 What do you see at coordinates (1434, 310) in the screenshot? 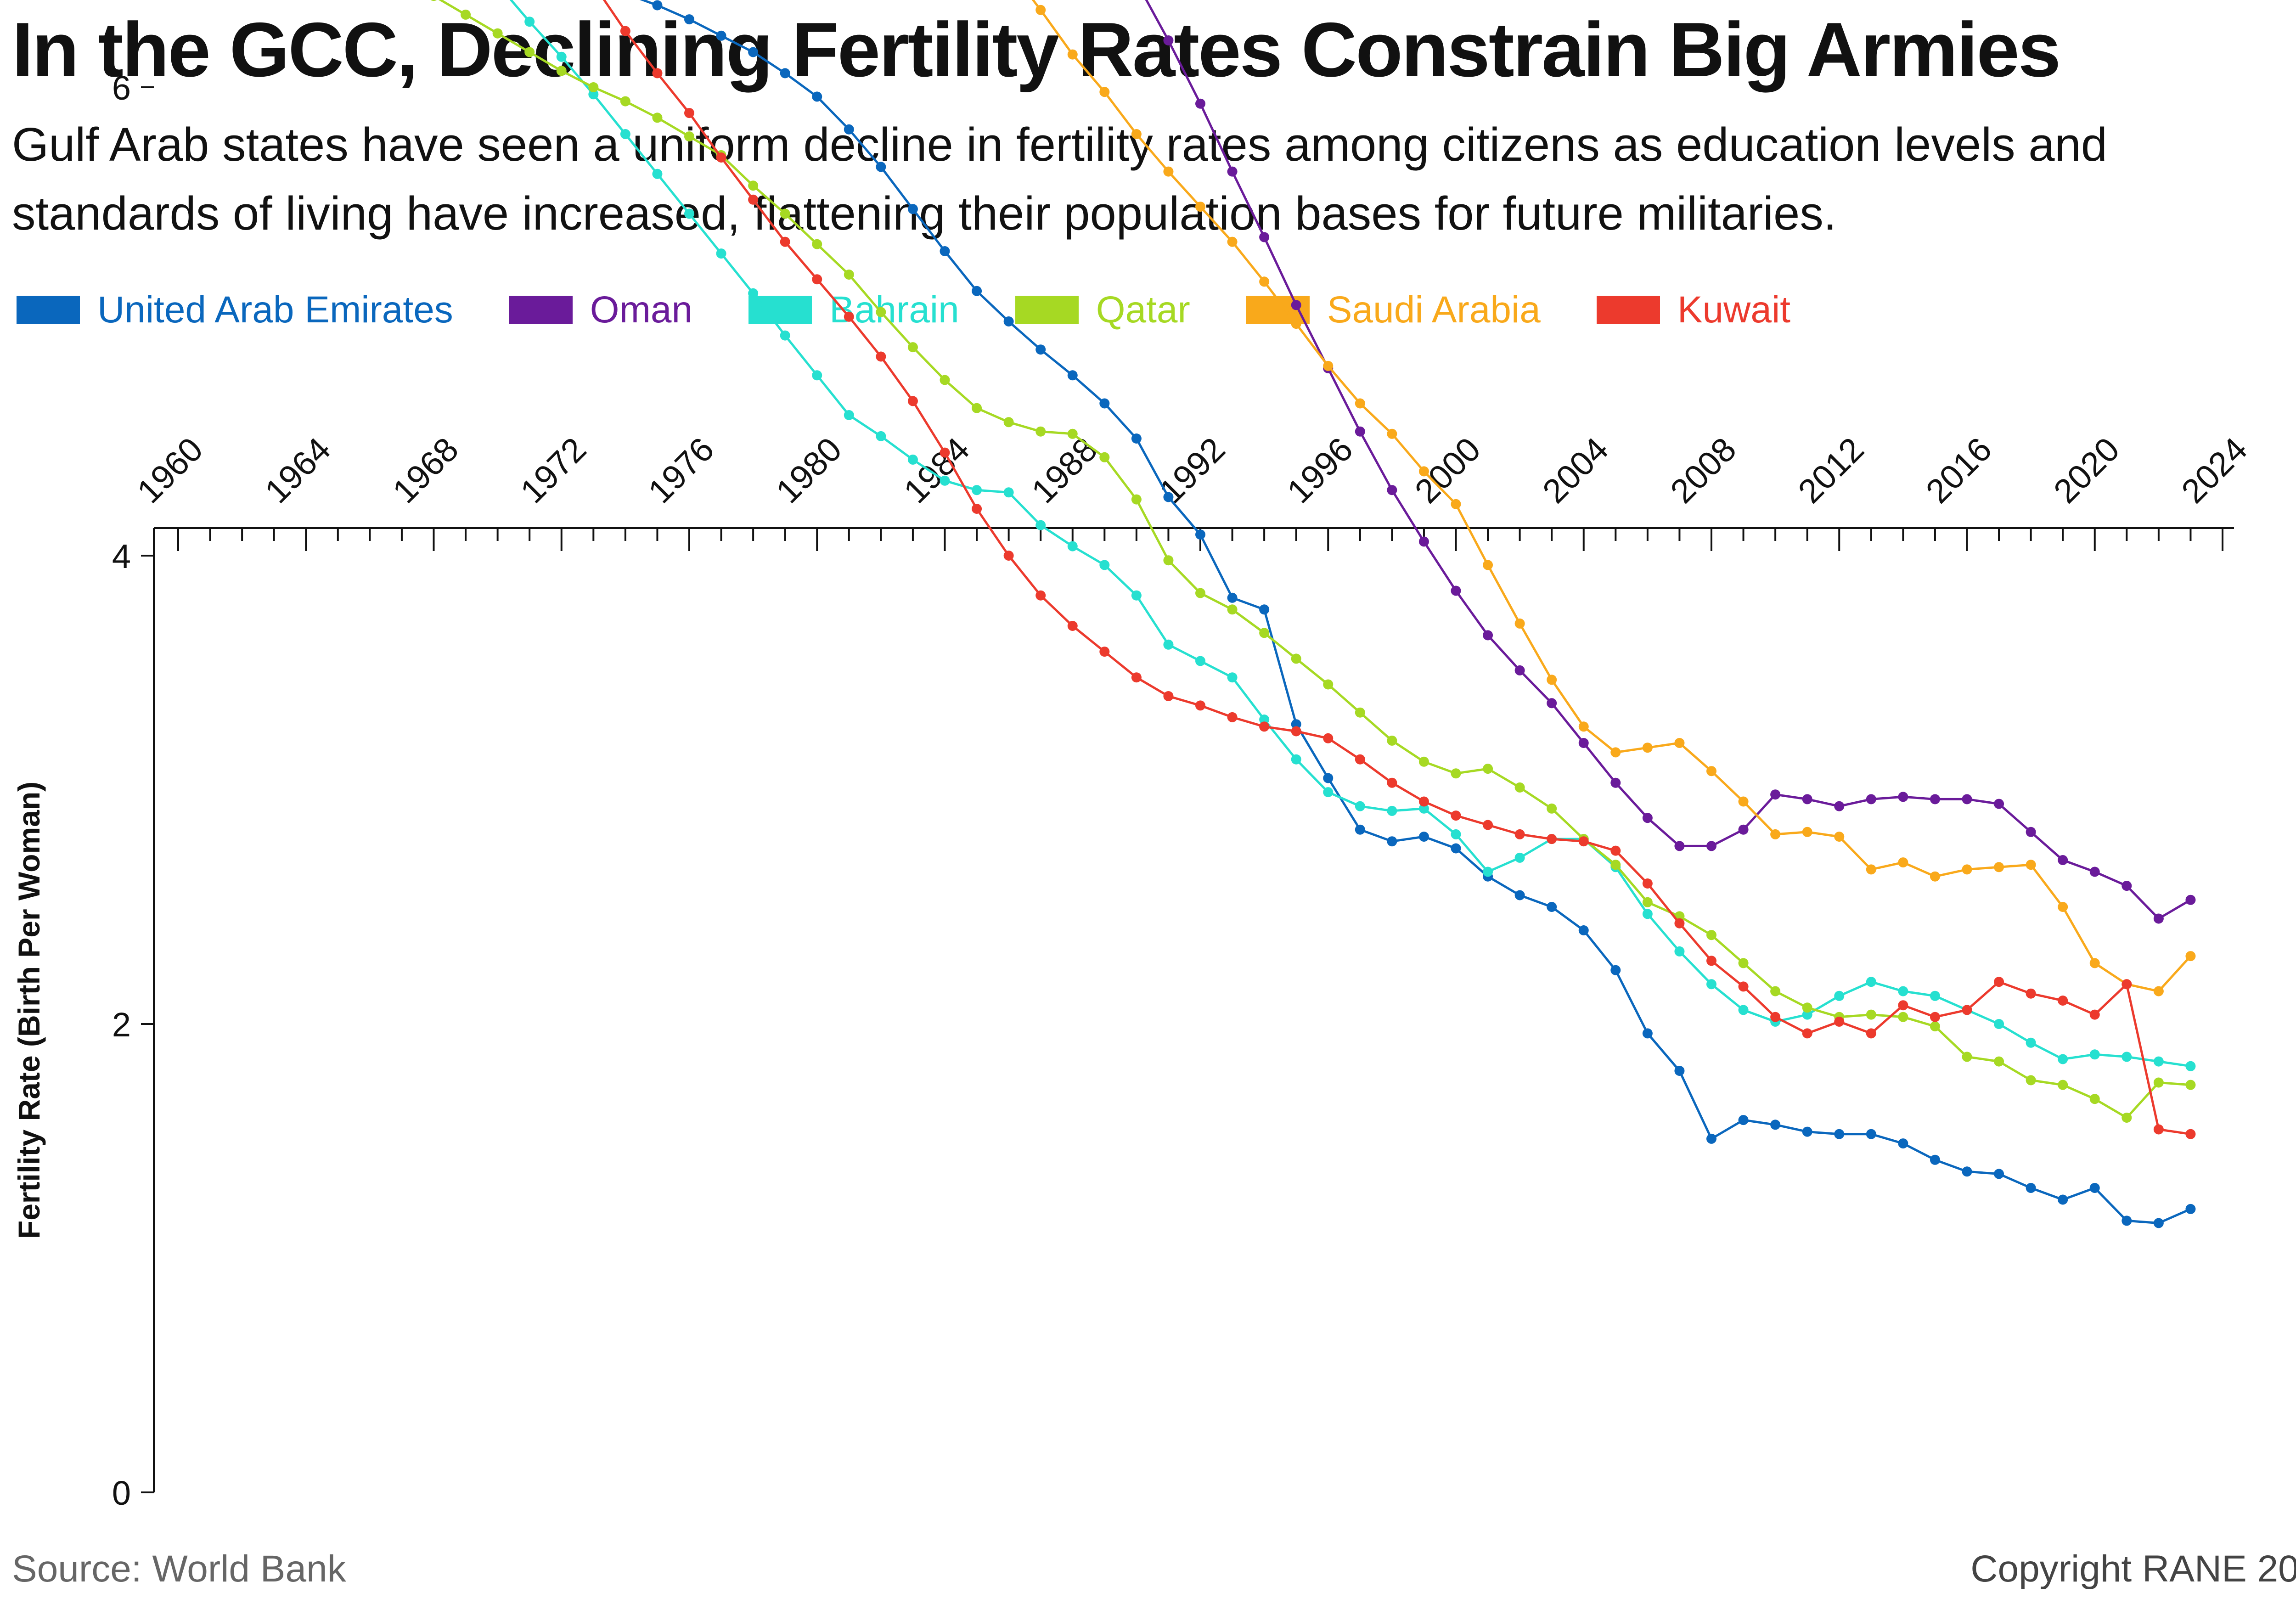
I see `legend-label: Saudi Arabia` at bounding box center [1434, 310].